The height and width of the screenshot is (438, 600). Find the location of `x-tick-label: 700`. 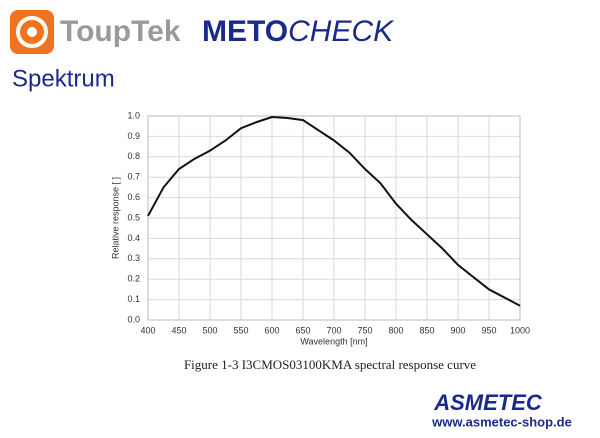

x-tick-label: 700 is located at coordinates (333, 330).